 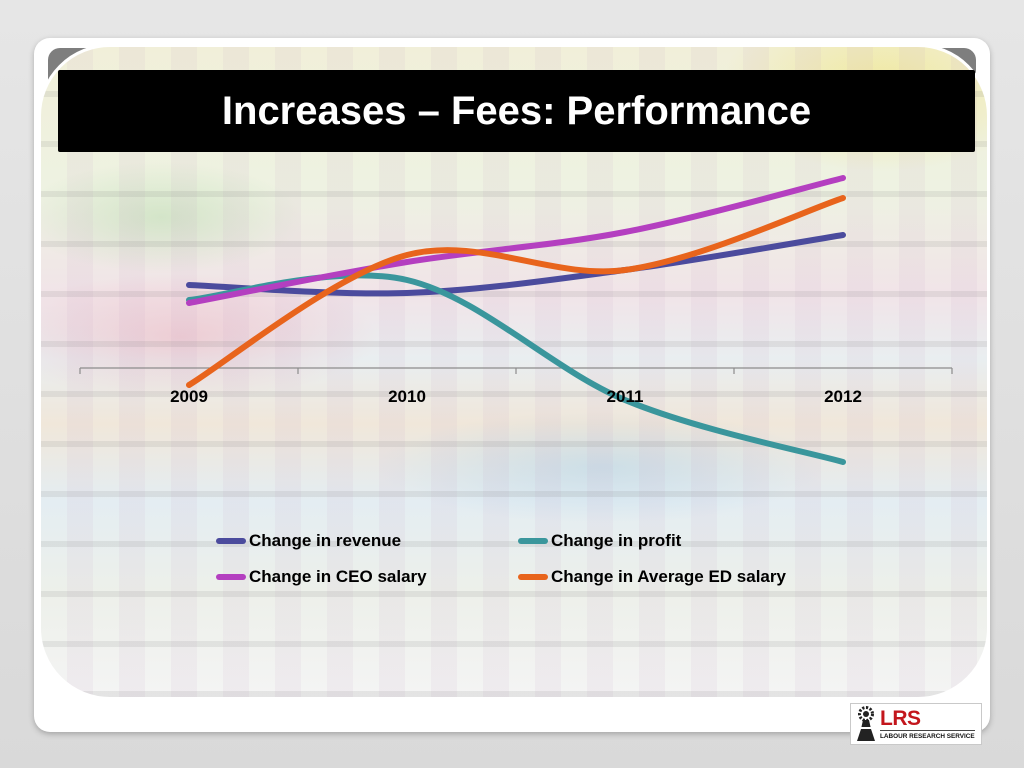 I want to click on slide-title: Increases – Fees: Performance, so click(x=516, y=111).